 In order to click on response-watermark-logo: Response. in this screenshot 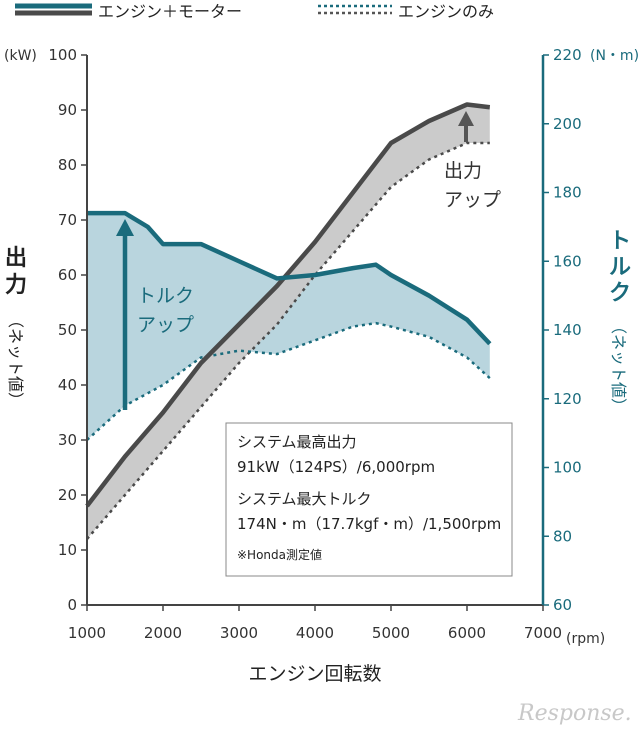, I will do `click(574, 713)`.